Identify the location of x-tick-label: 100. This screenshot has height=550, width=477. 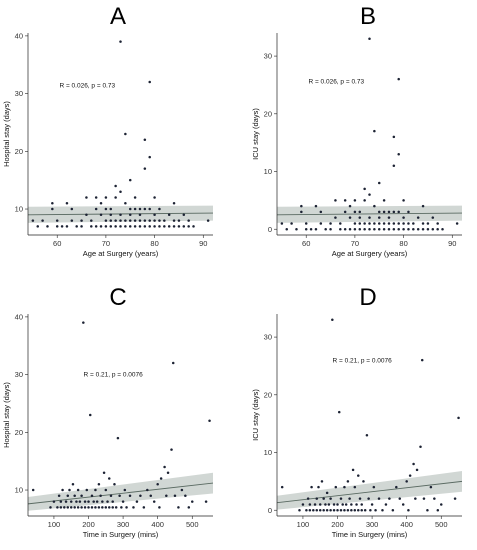
(54, 524).